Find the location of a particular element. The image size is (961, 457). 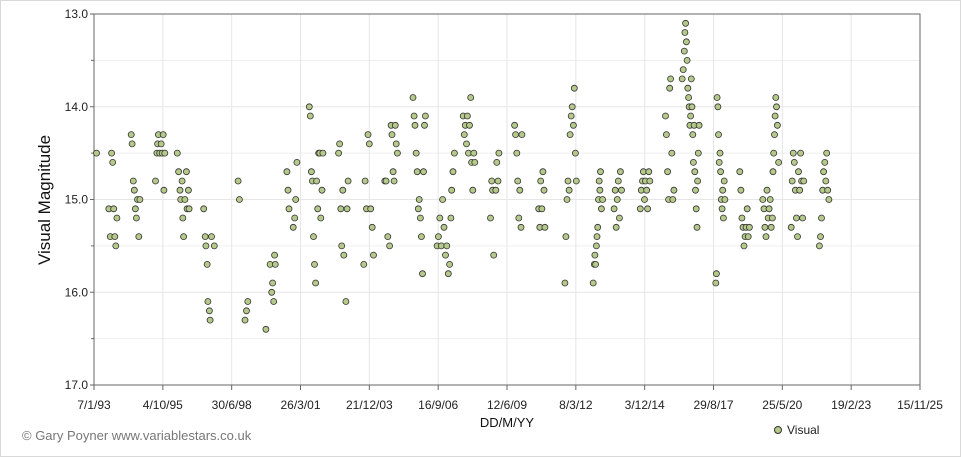

legend-label-visual: Visual is located at coordinates (803, 430).